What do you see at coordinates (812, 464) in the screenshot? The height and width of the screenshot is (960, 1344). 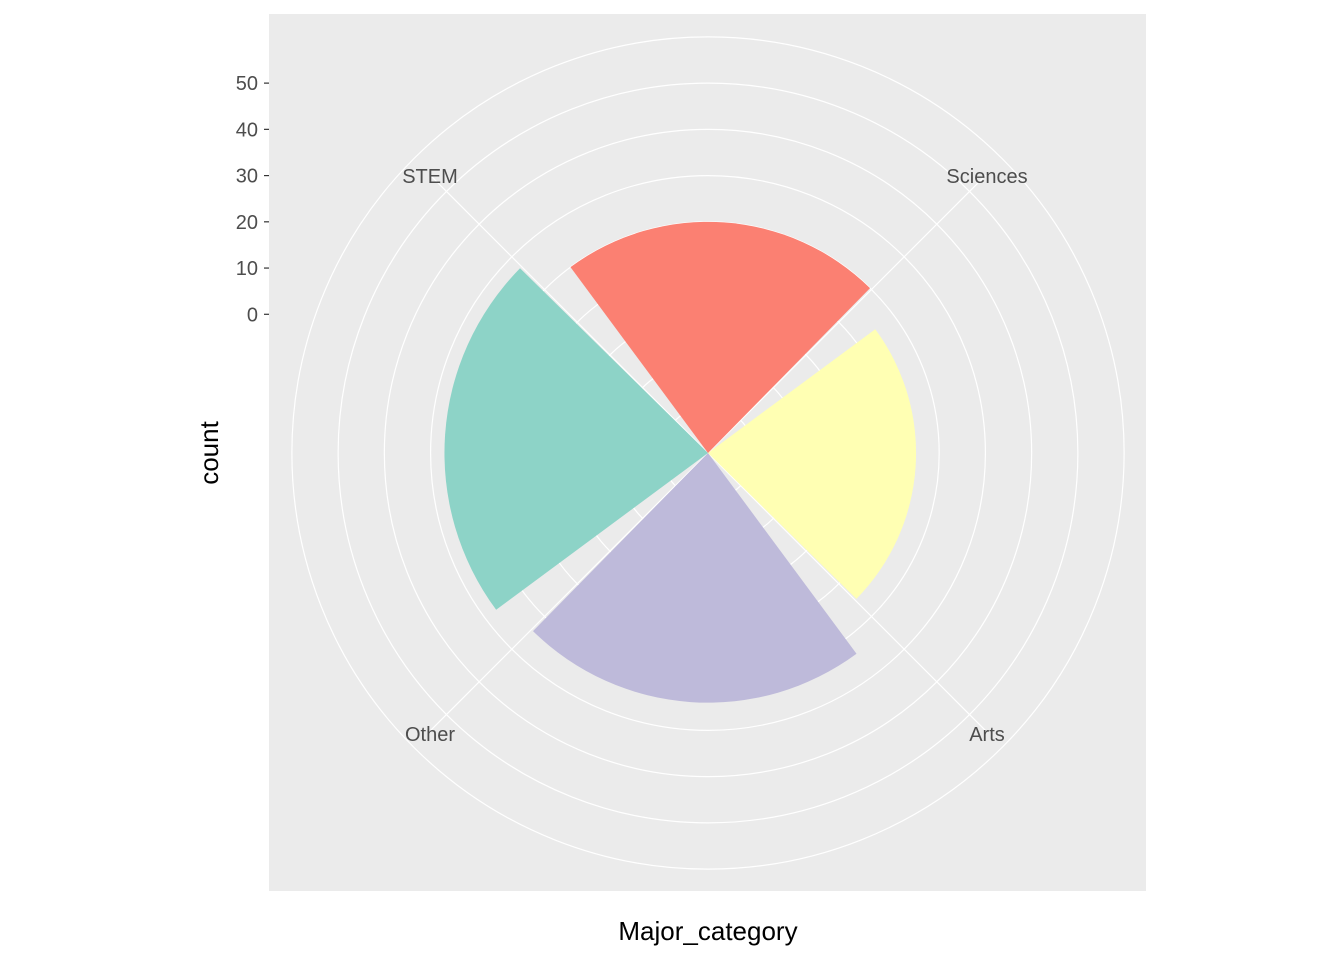 I see `wedge-arts` at bounding box center [812, 464].